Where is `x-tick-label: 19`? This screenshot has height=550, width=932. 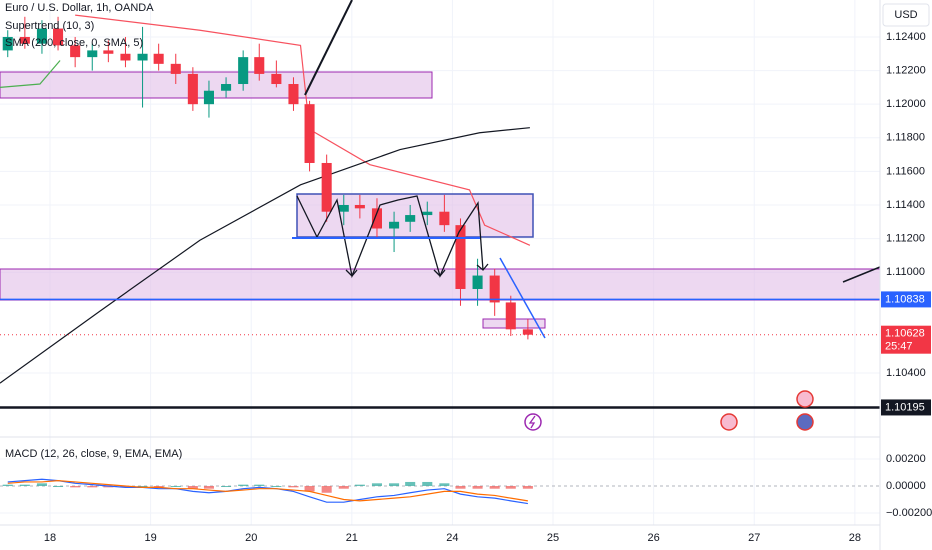
x-tick-label: 19 is located at coordinates (150, 538).